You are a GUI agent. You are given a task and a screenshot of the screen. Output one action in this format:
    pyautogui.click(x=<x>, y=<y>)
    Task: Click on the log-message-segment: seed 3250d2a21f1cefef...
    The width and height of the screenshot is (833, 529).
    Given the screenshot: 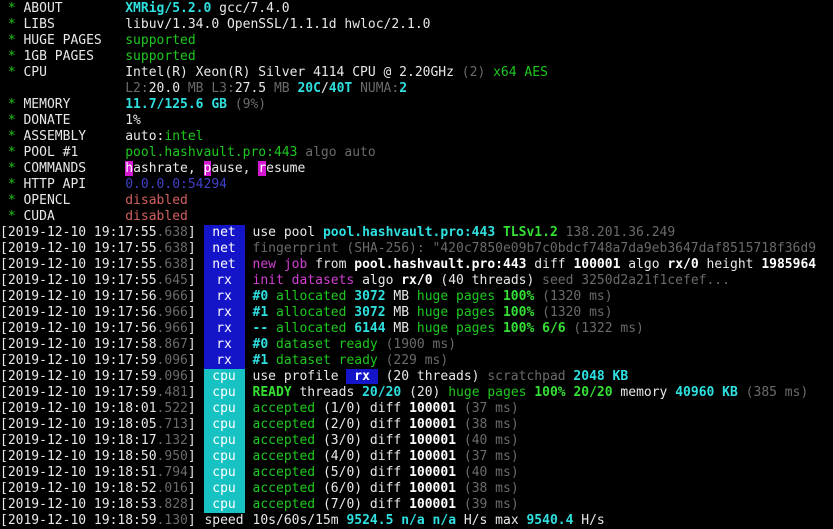 What is the action you would take?
    pyautogui.click(x=632, y=280)
    